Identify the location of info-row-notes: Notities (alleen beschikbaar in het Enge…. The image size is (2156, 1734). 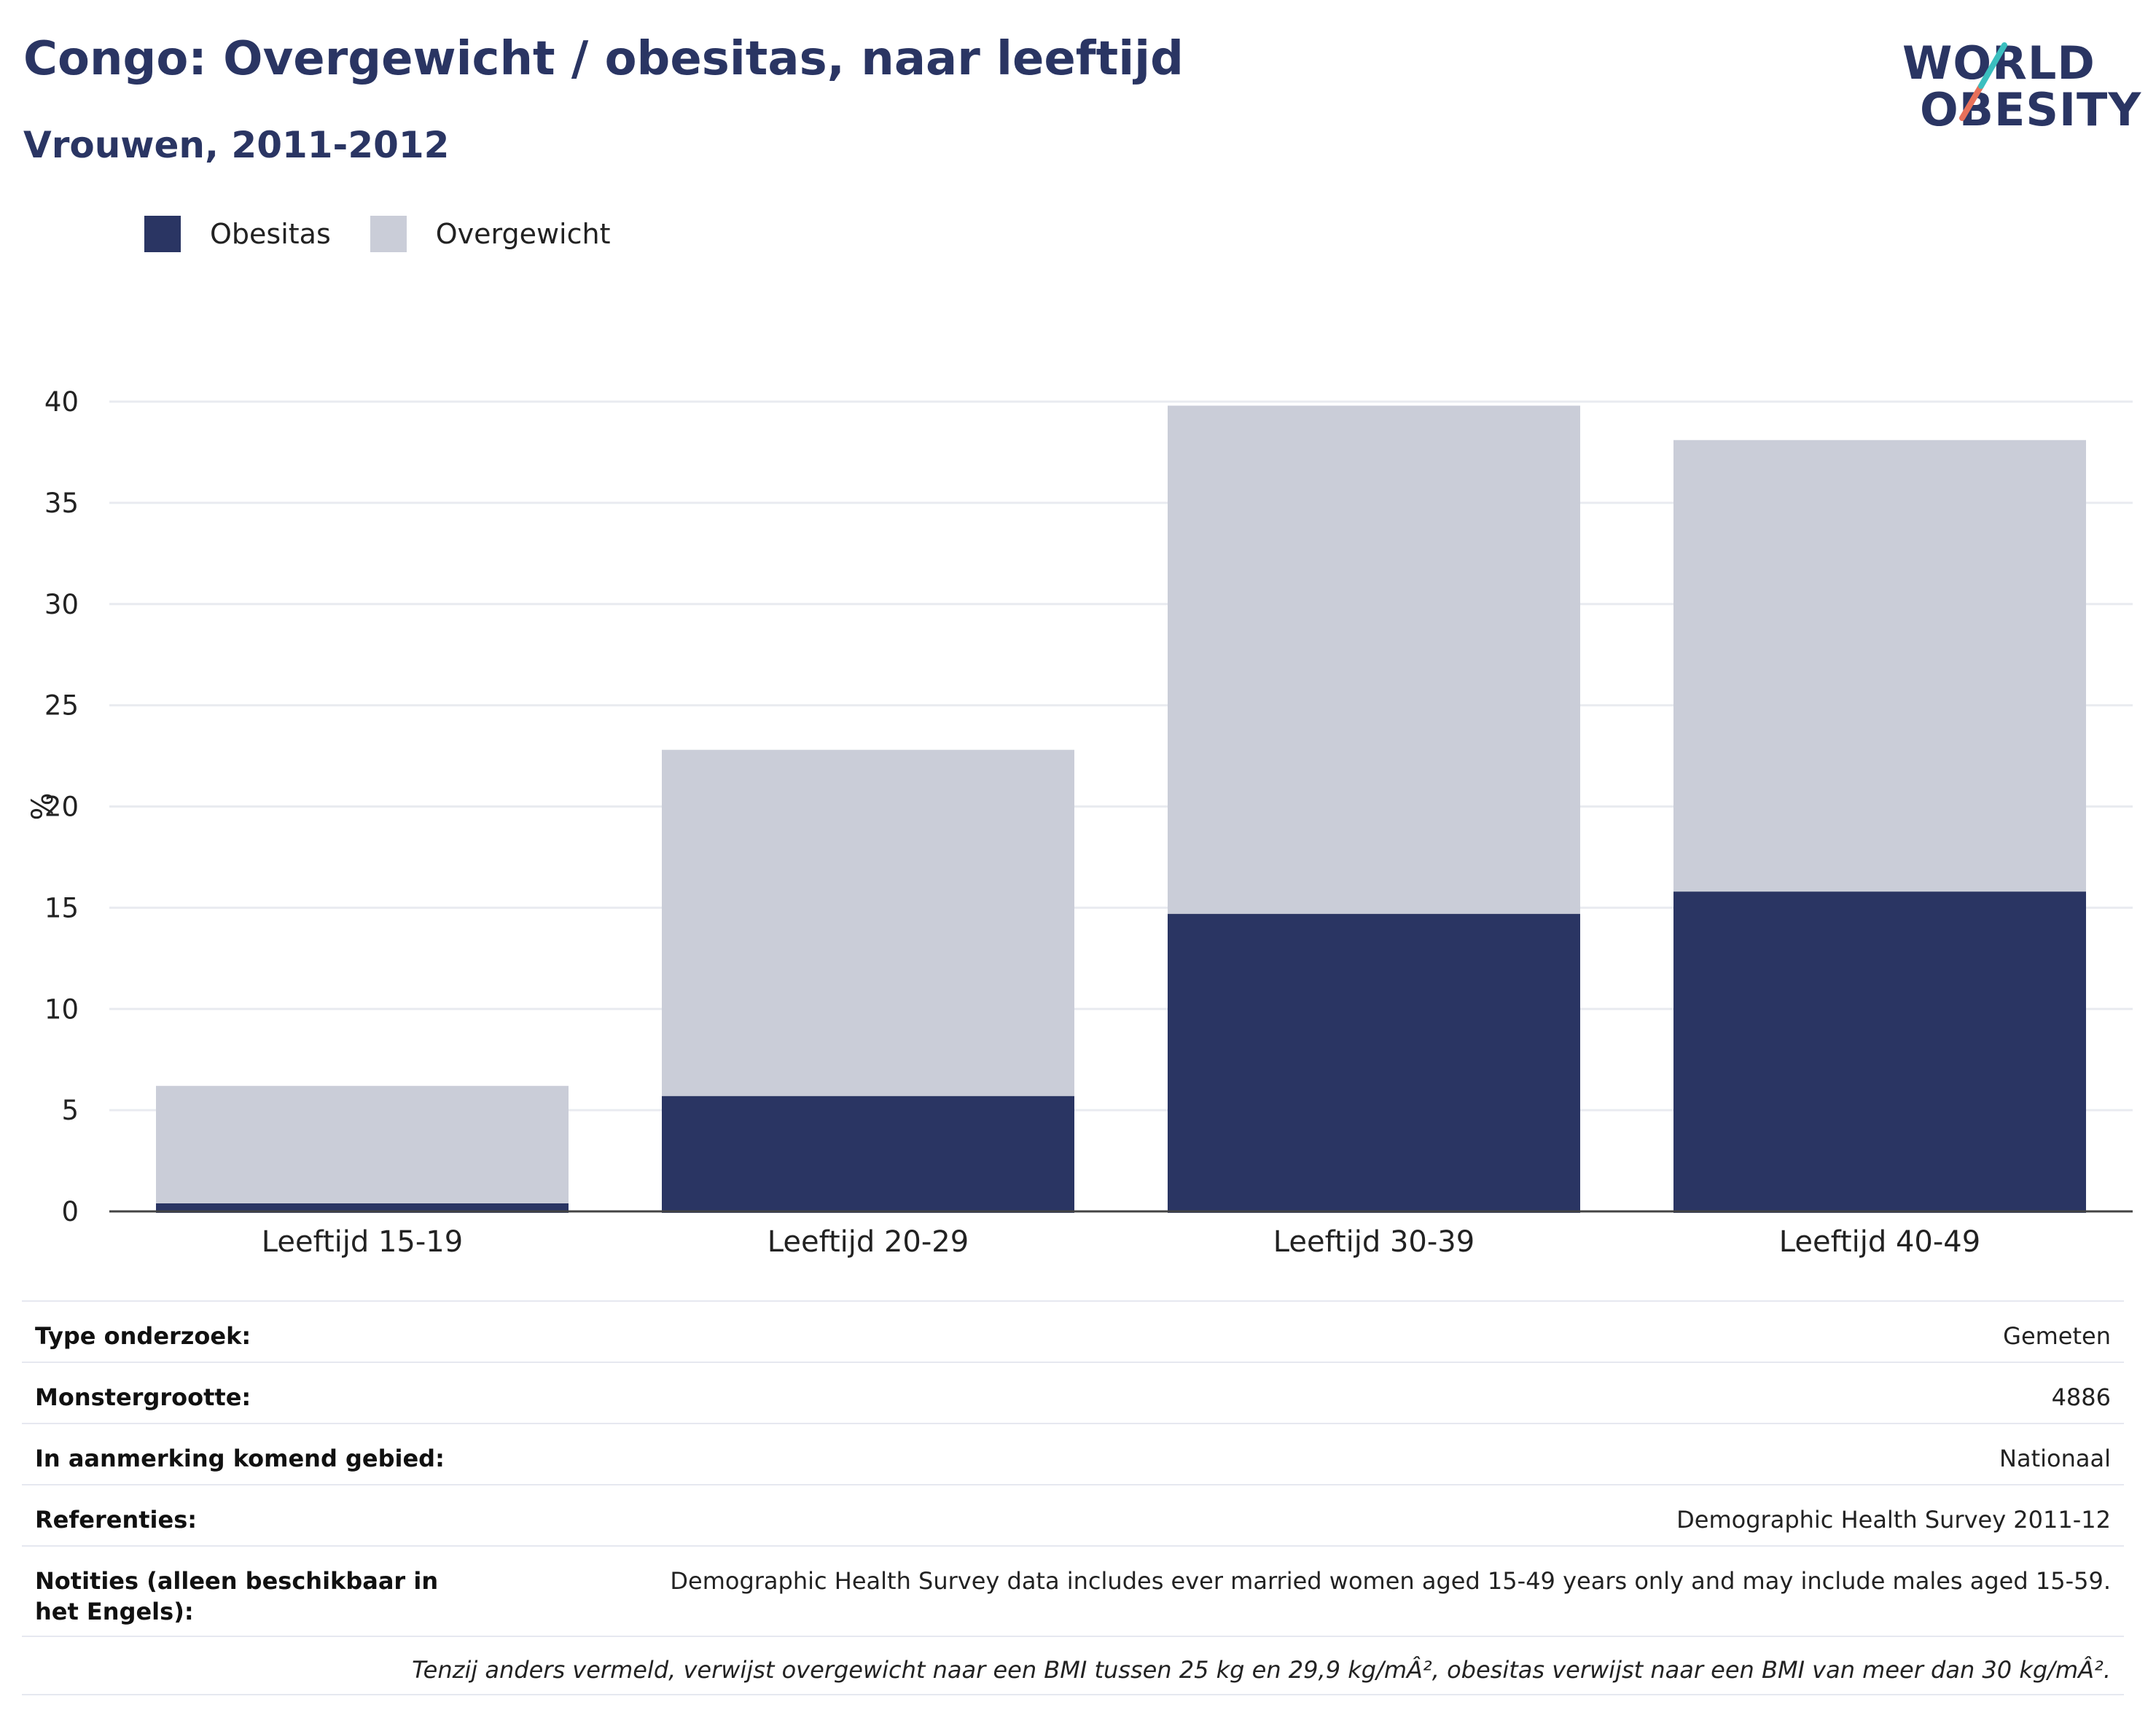
(1073, 1590).